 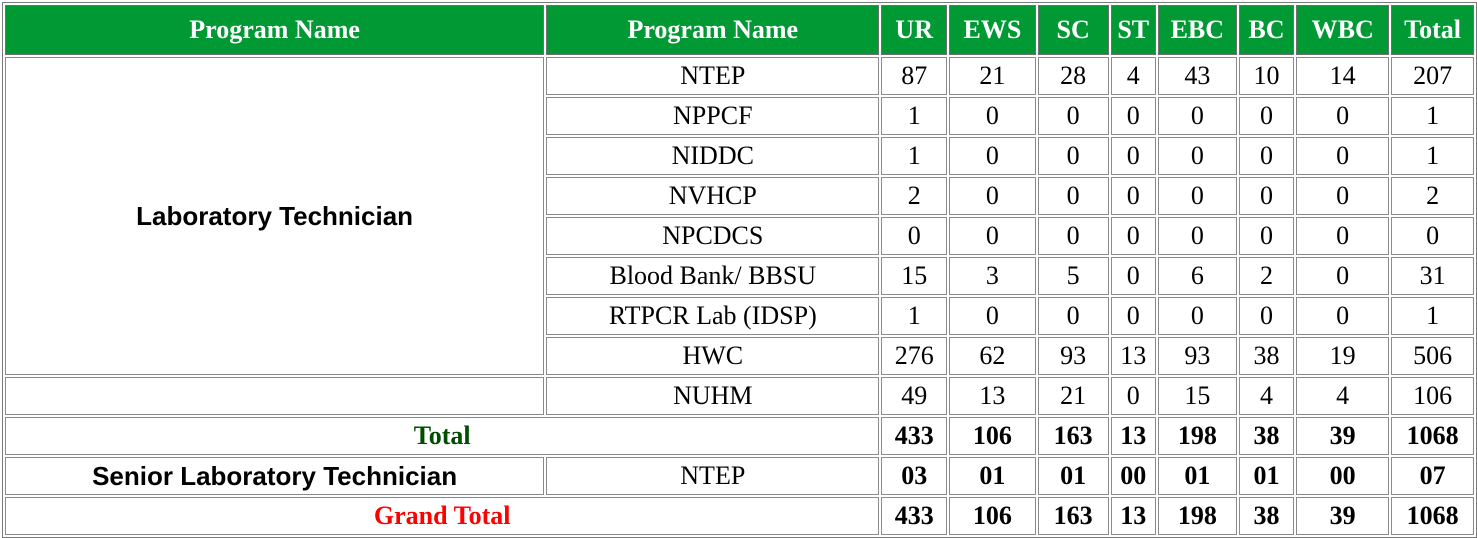 What do you see at coordinates (713, 356) in the screenshot?
I see `program-cell: HWC` at bounding box center [713, 356].